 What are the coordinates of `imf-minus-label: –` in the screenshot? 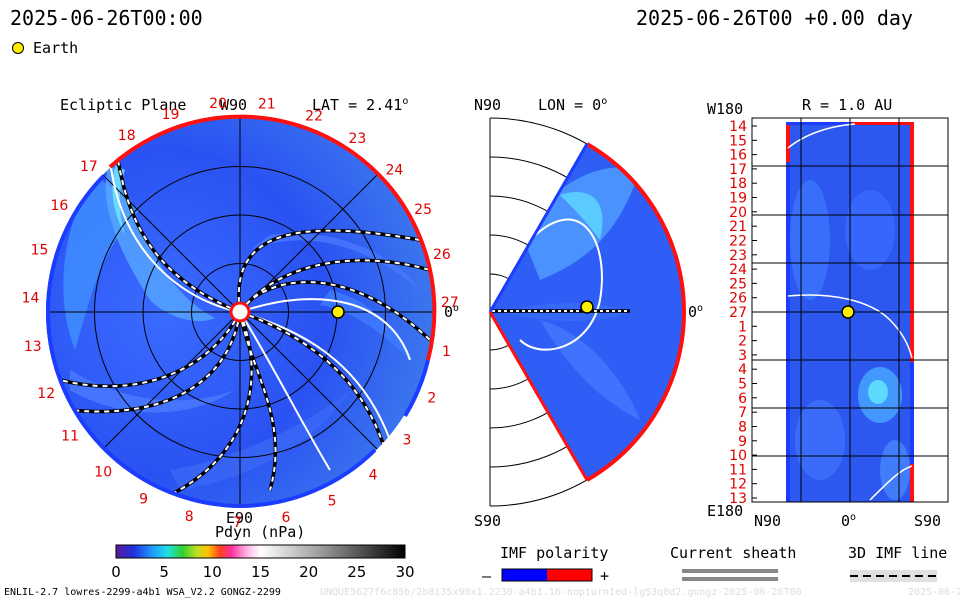 It's located at (487, 576).